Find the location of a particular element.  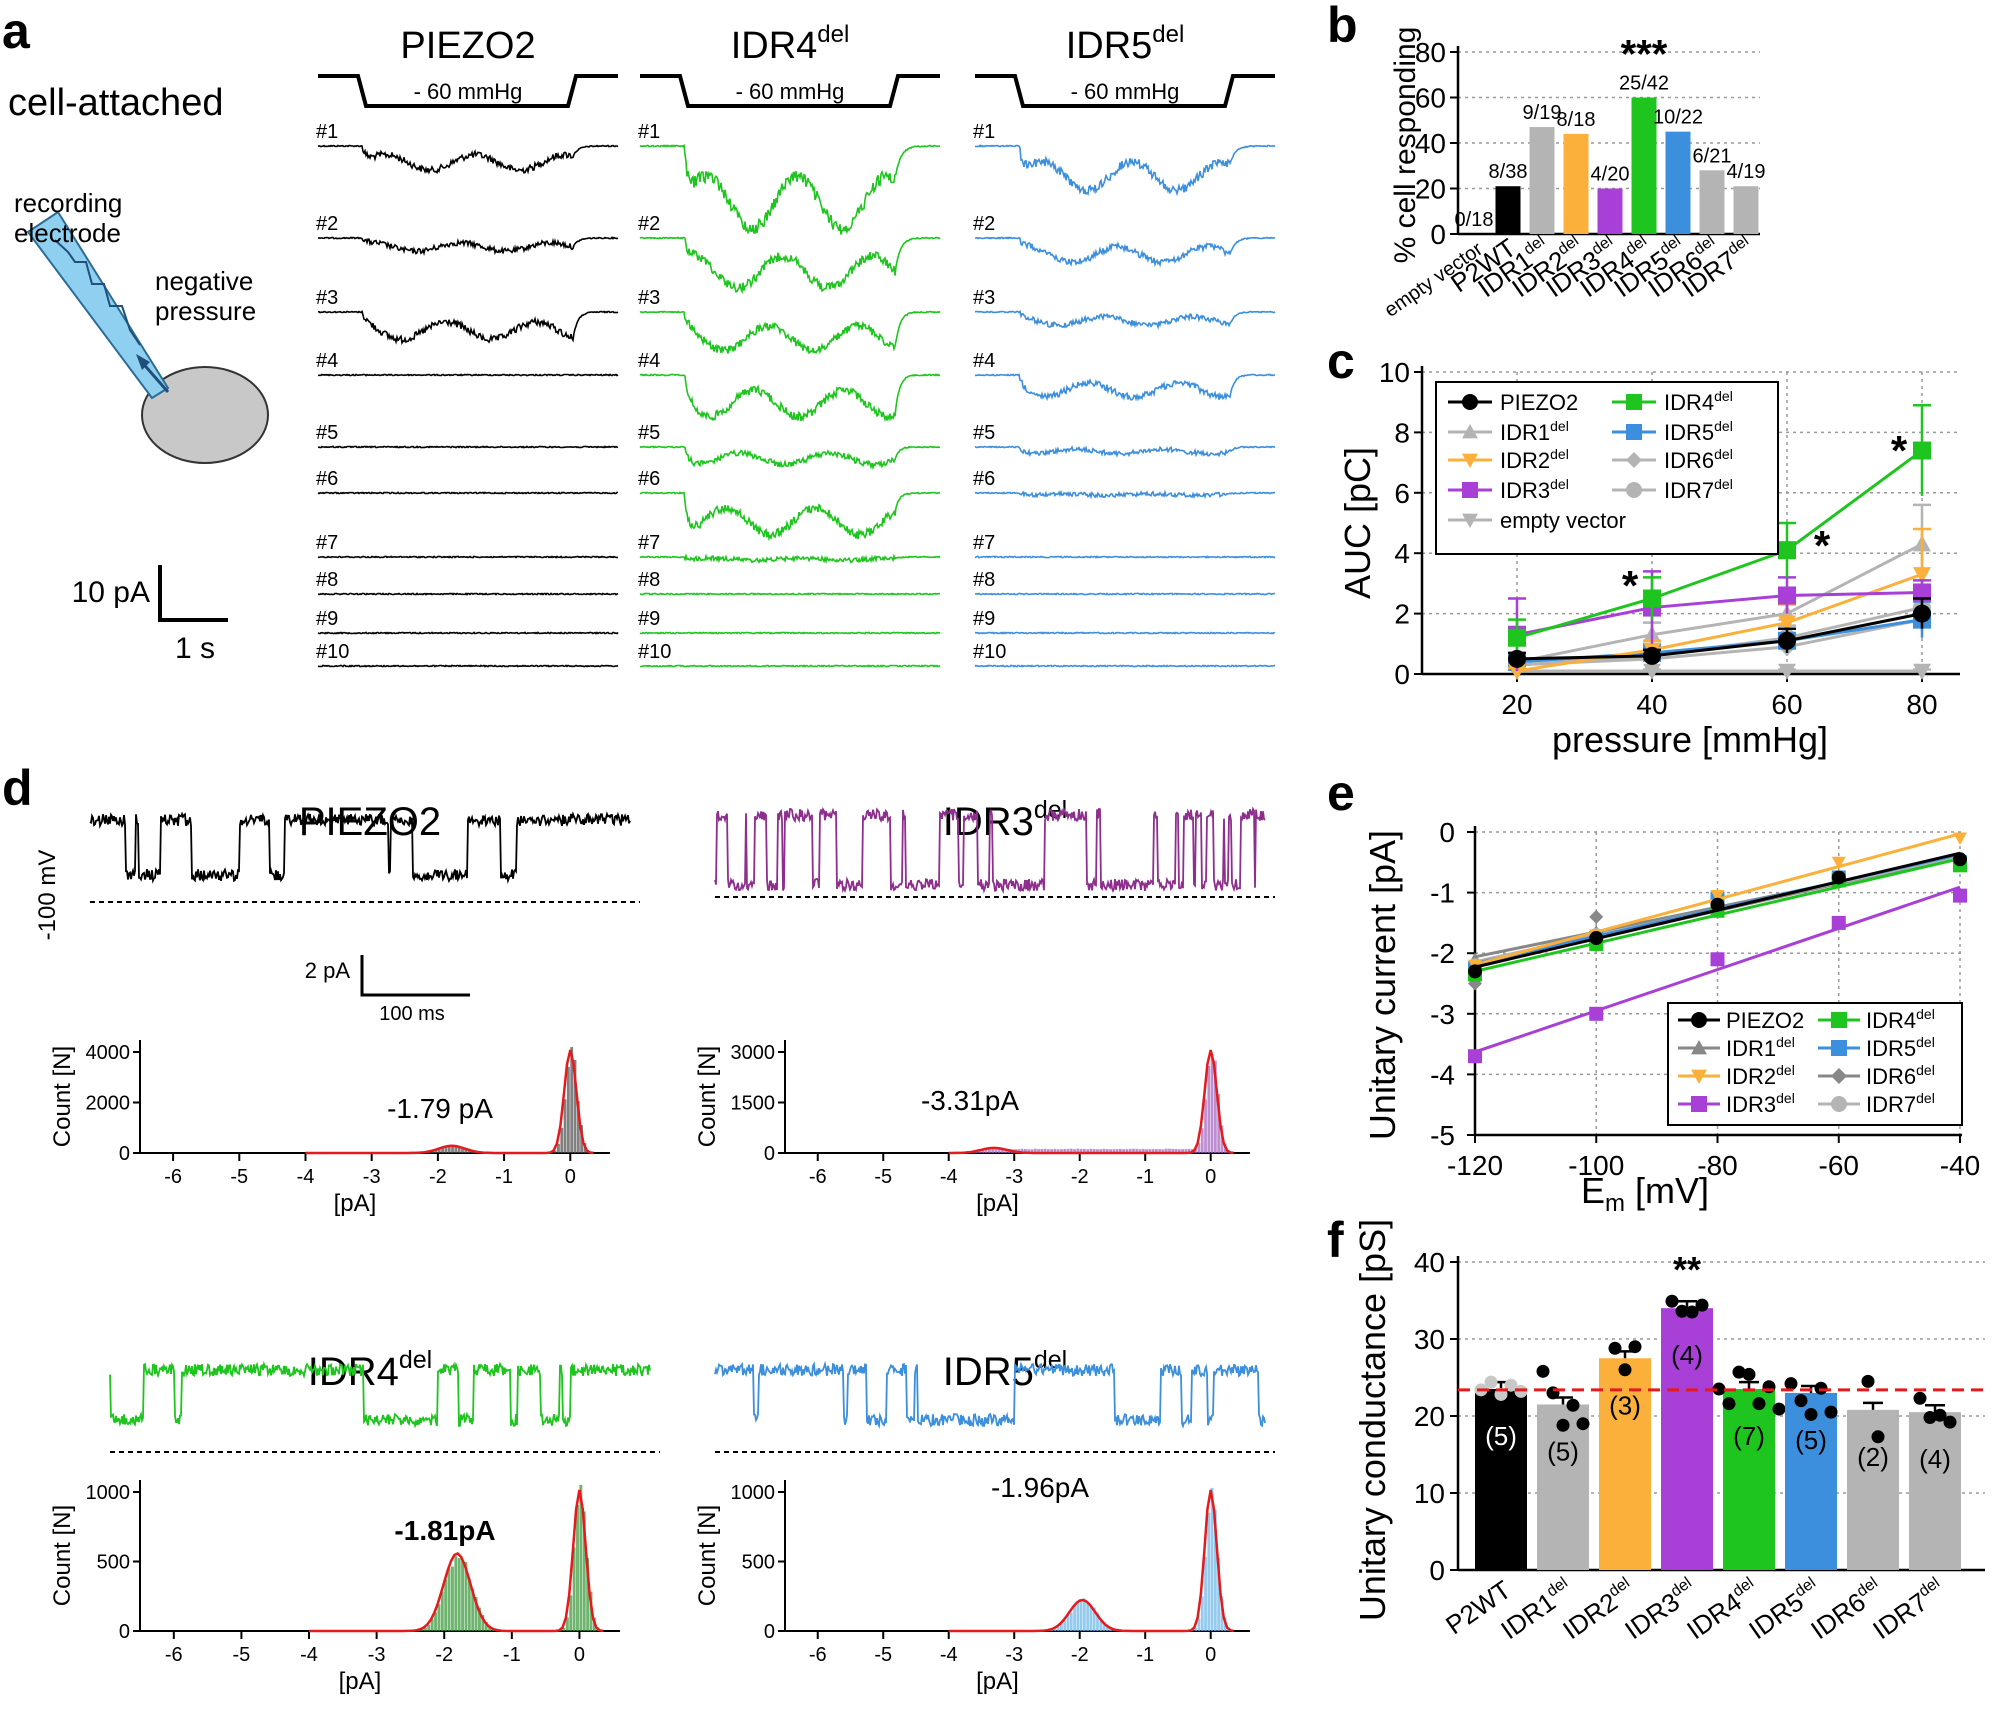

stimulus-label: - 60 mmHg is located at coordinates (1125, 91).